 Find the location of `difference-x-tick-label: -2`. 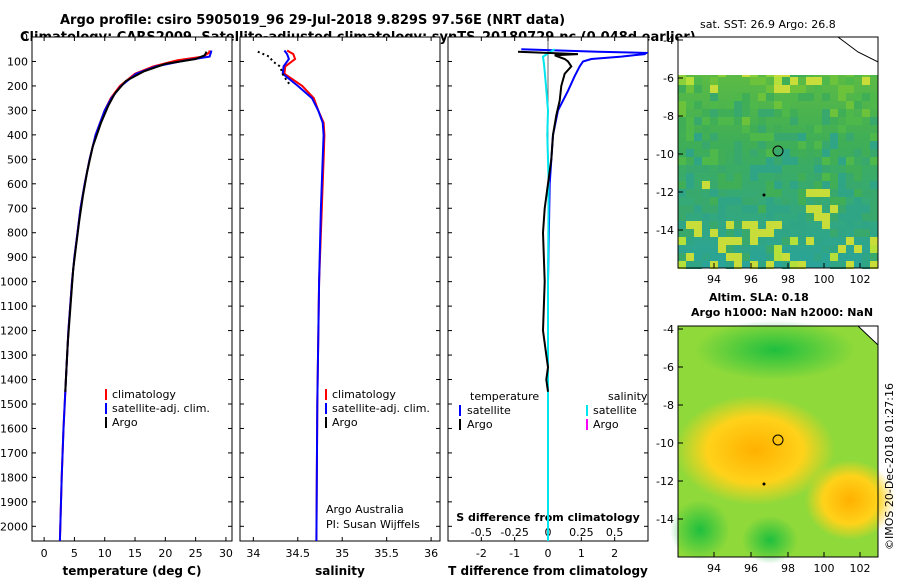

difference-x-tick-label: -2 is located at coordinates (481, 553).